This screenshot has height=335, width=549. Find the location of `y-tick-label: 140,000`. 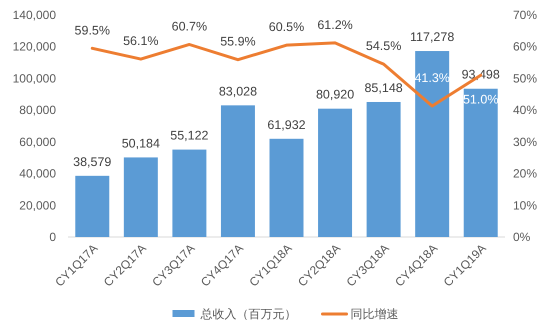

y-tick-label: 140,000 is located at coordinates (34, 15).